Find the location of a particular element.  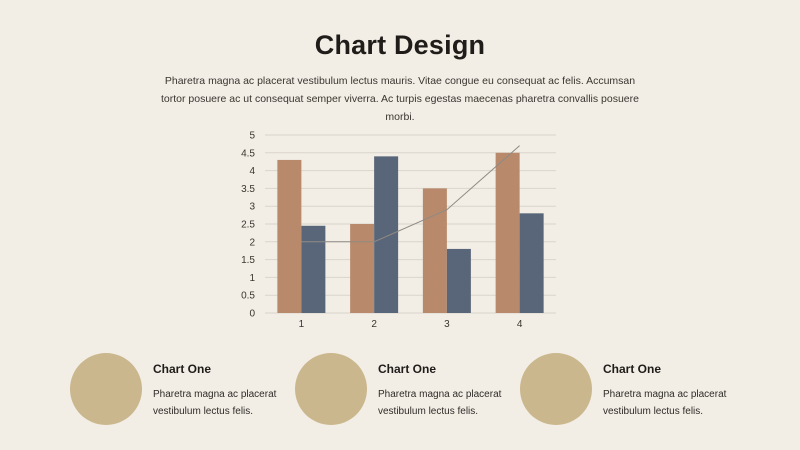

y-axis-ticks: 0 0.5 1 1.5 2 2.5 3 3.5 4 4.5 5 is located at coordinates (248, 225).